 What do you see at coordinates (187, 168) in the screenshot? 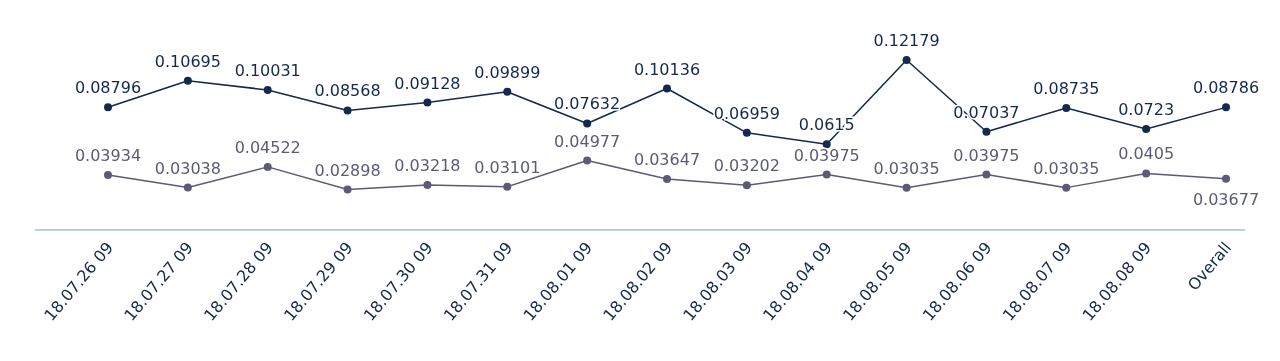
I see `data-label: 0.03038` at bounding box center [187, 168].